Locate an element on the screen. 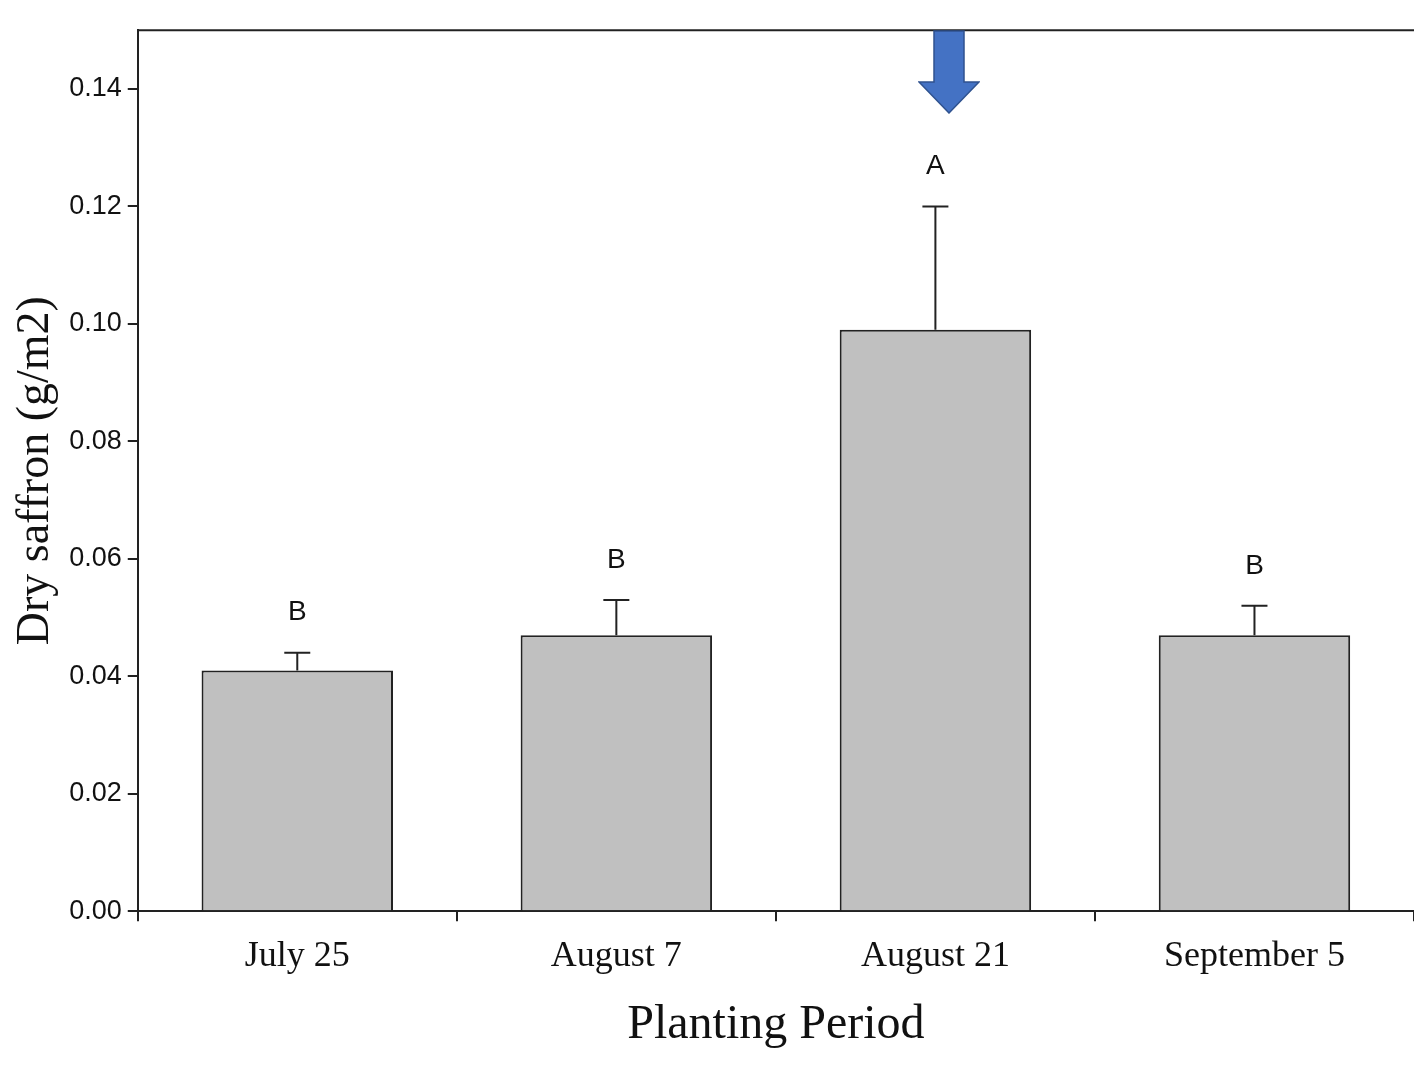 The width and height of the screenshot is (1422, 1065). y-tick-label: 0.00 is located at coordinates (95, 909).